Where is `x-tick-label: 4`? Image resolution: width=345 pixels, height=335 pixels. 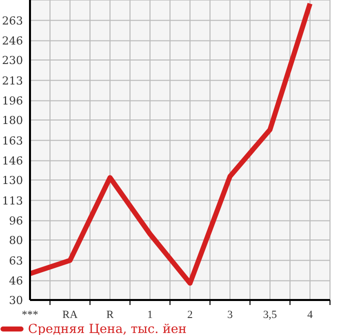 x-tick-label: 4 is located at coordinates (310, 315).